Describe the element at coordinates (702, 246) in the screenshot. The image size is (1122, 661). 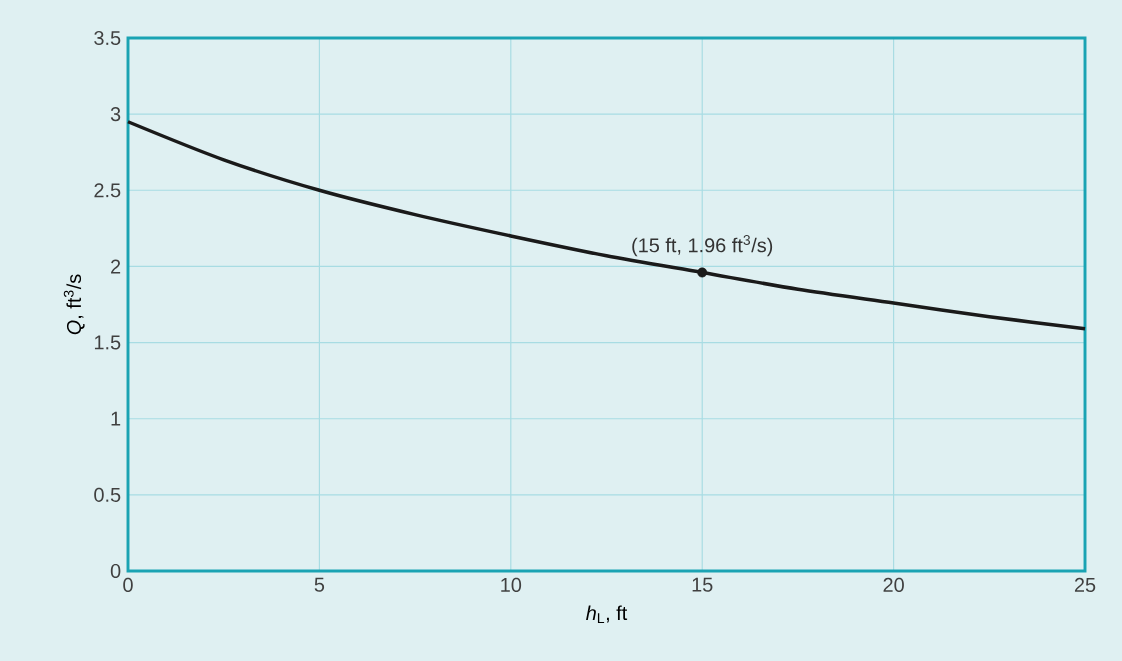
I see `annotation: (15 ft, 1.96 ft$^{3}$/s)` at that location.